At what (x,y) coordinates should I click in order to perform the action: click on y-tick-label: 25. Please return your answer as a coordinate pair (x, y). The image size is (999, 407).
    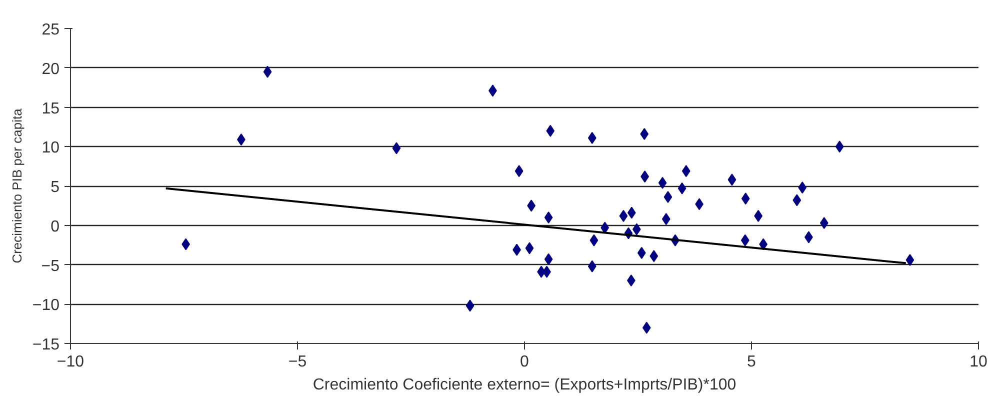
    Looking at the image, I should click on (51, 30).